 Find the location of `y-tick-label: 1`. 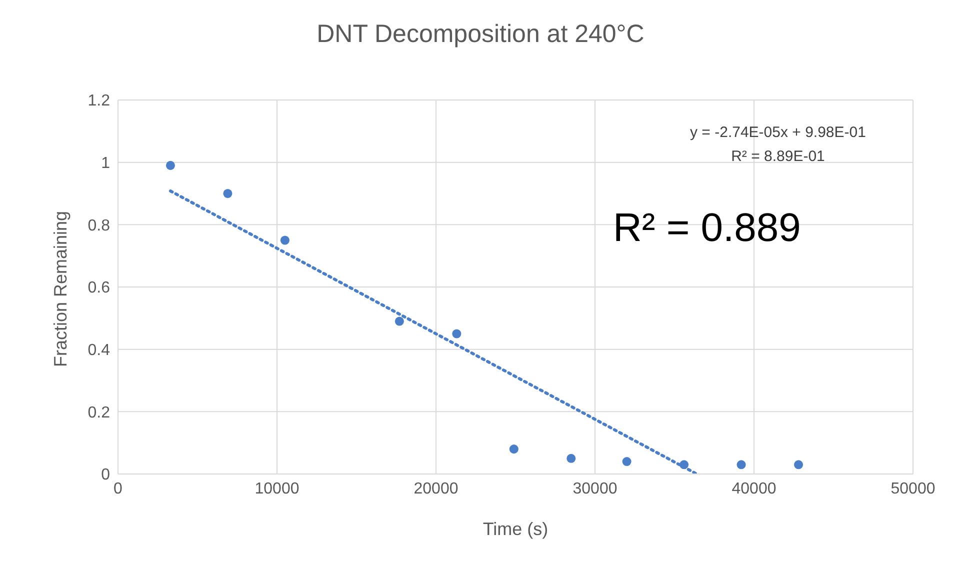

y-tick-label: 1 is located at coordinates (105, 163).